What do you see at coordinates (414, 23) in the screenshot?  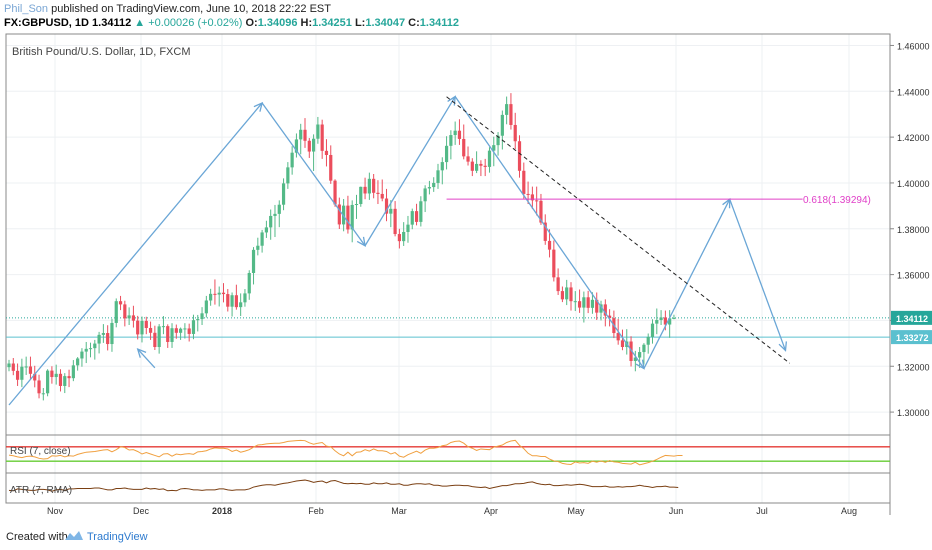 I see `close-label: C:` at bounding box center [414, 23].